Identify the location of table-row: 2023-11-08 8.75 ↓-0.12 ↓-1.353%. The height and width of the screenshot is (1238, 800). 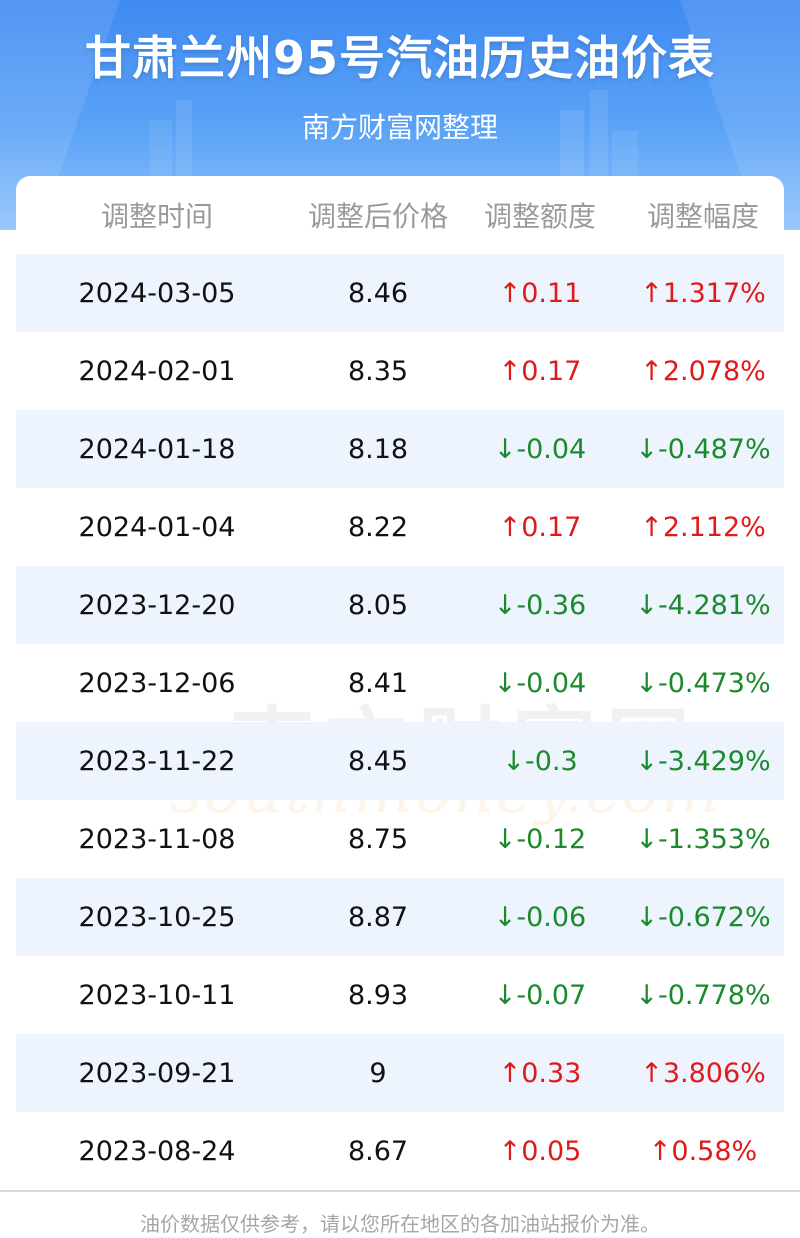
(400, 839).